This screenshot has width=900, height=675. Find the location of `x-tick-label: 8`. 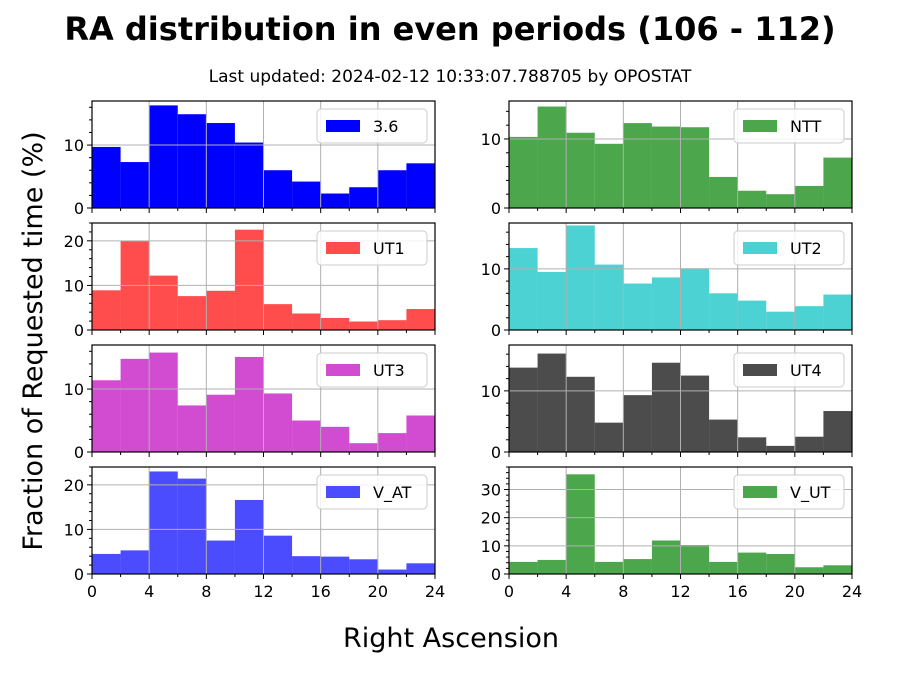

x-tick-label: 8 is located at coordinates (623, 591).